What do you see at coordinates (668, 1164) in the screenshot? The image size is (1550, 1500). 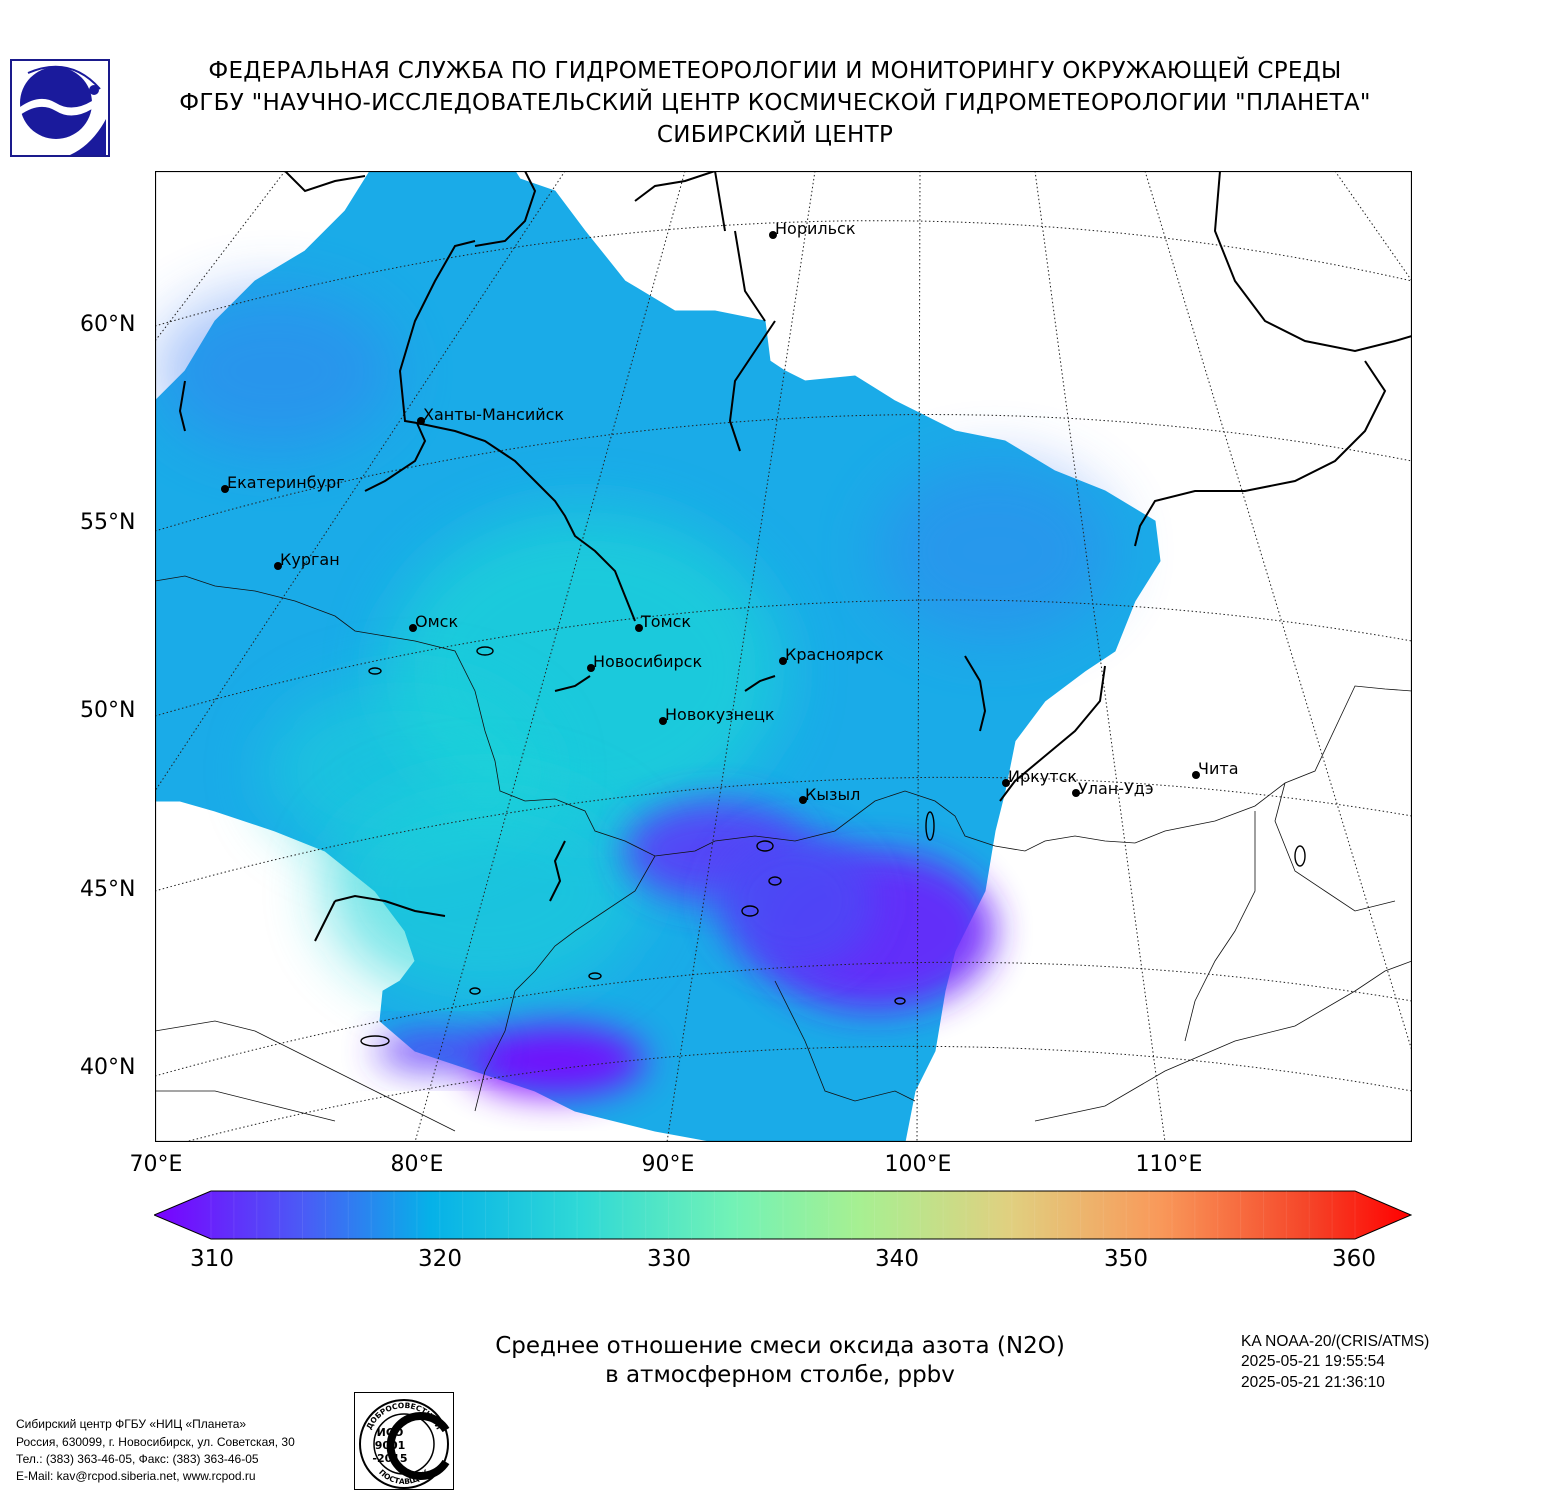 I see `lon-label-90: 90°E` at bounding box center [668, 1164].